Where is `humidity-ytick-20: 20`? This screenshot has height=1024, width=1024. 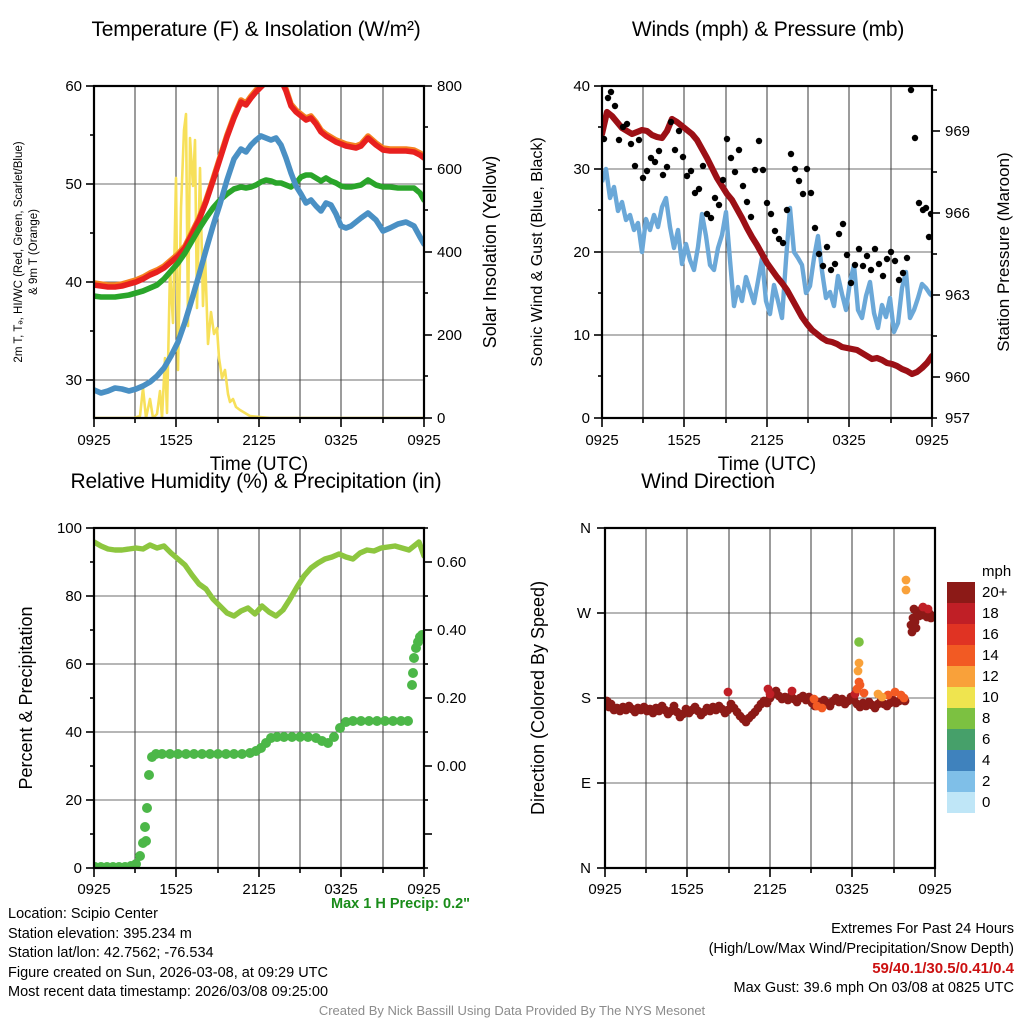
humidity-ytick-20: 20 is located at coordinates (73, 800).